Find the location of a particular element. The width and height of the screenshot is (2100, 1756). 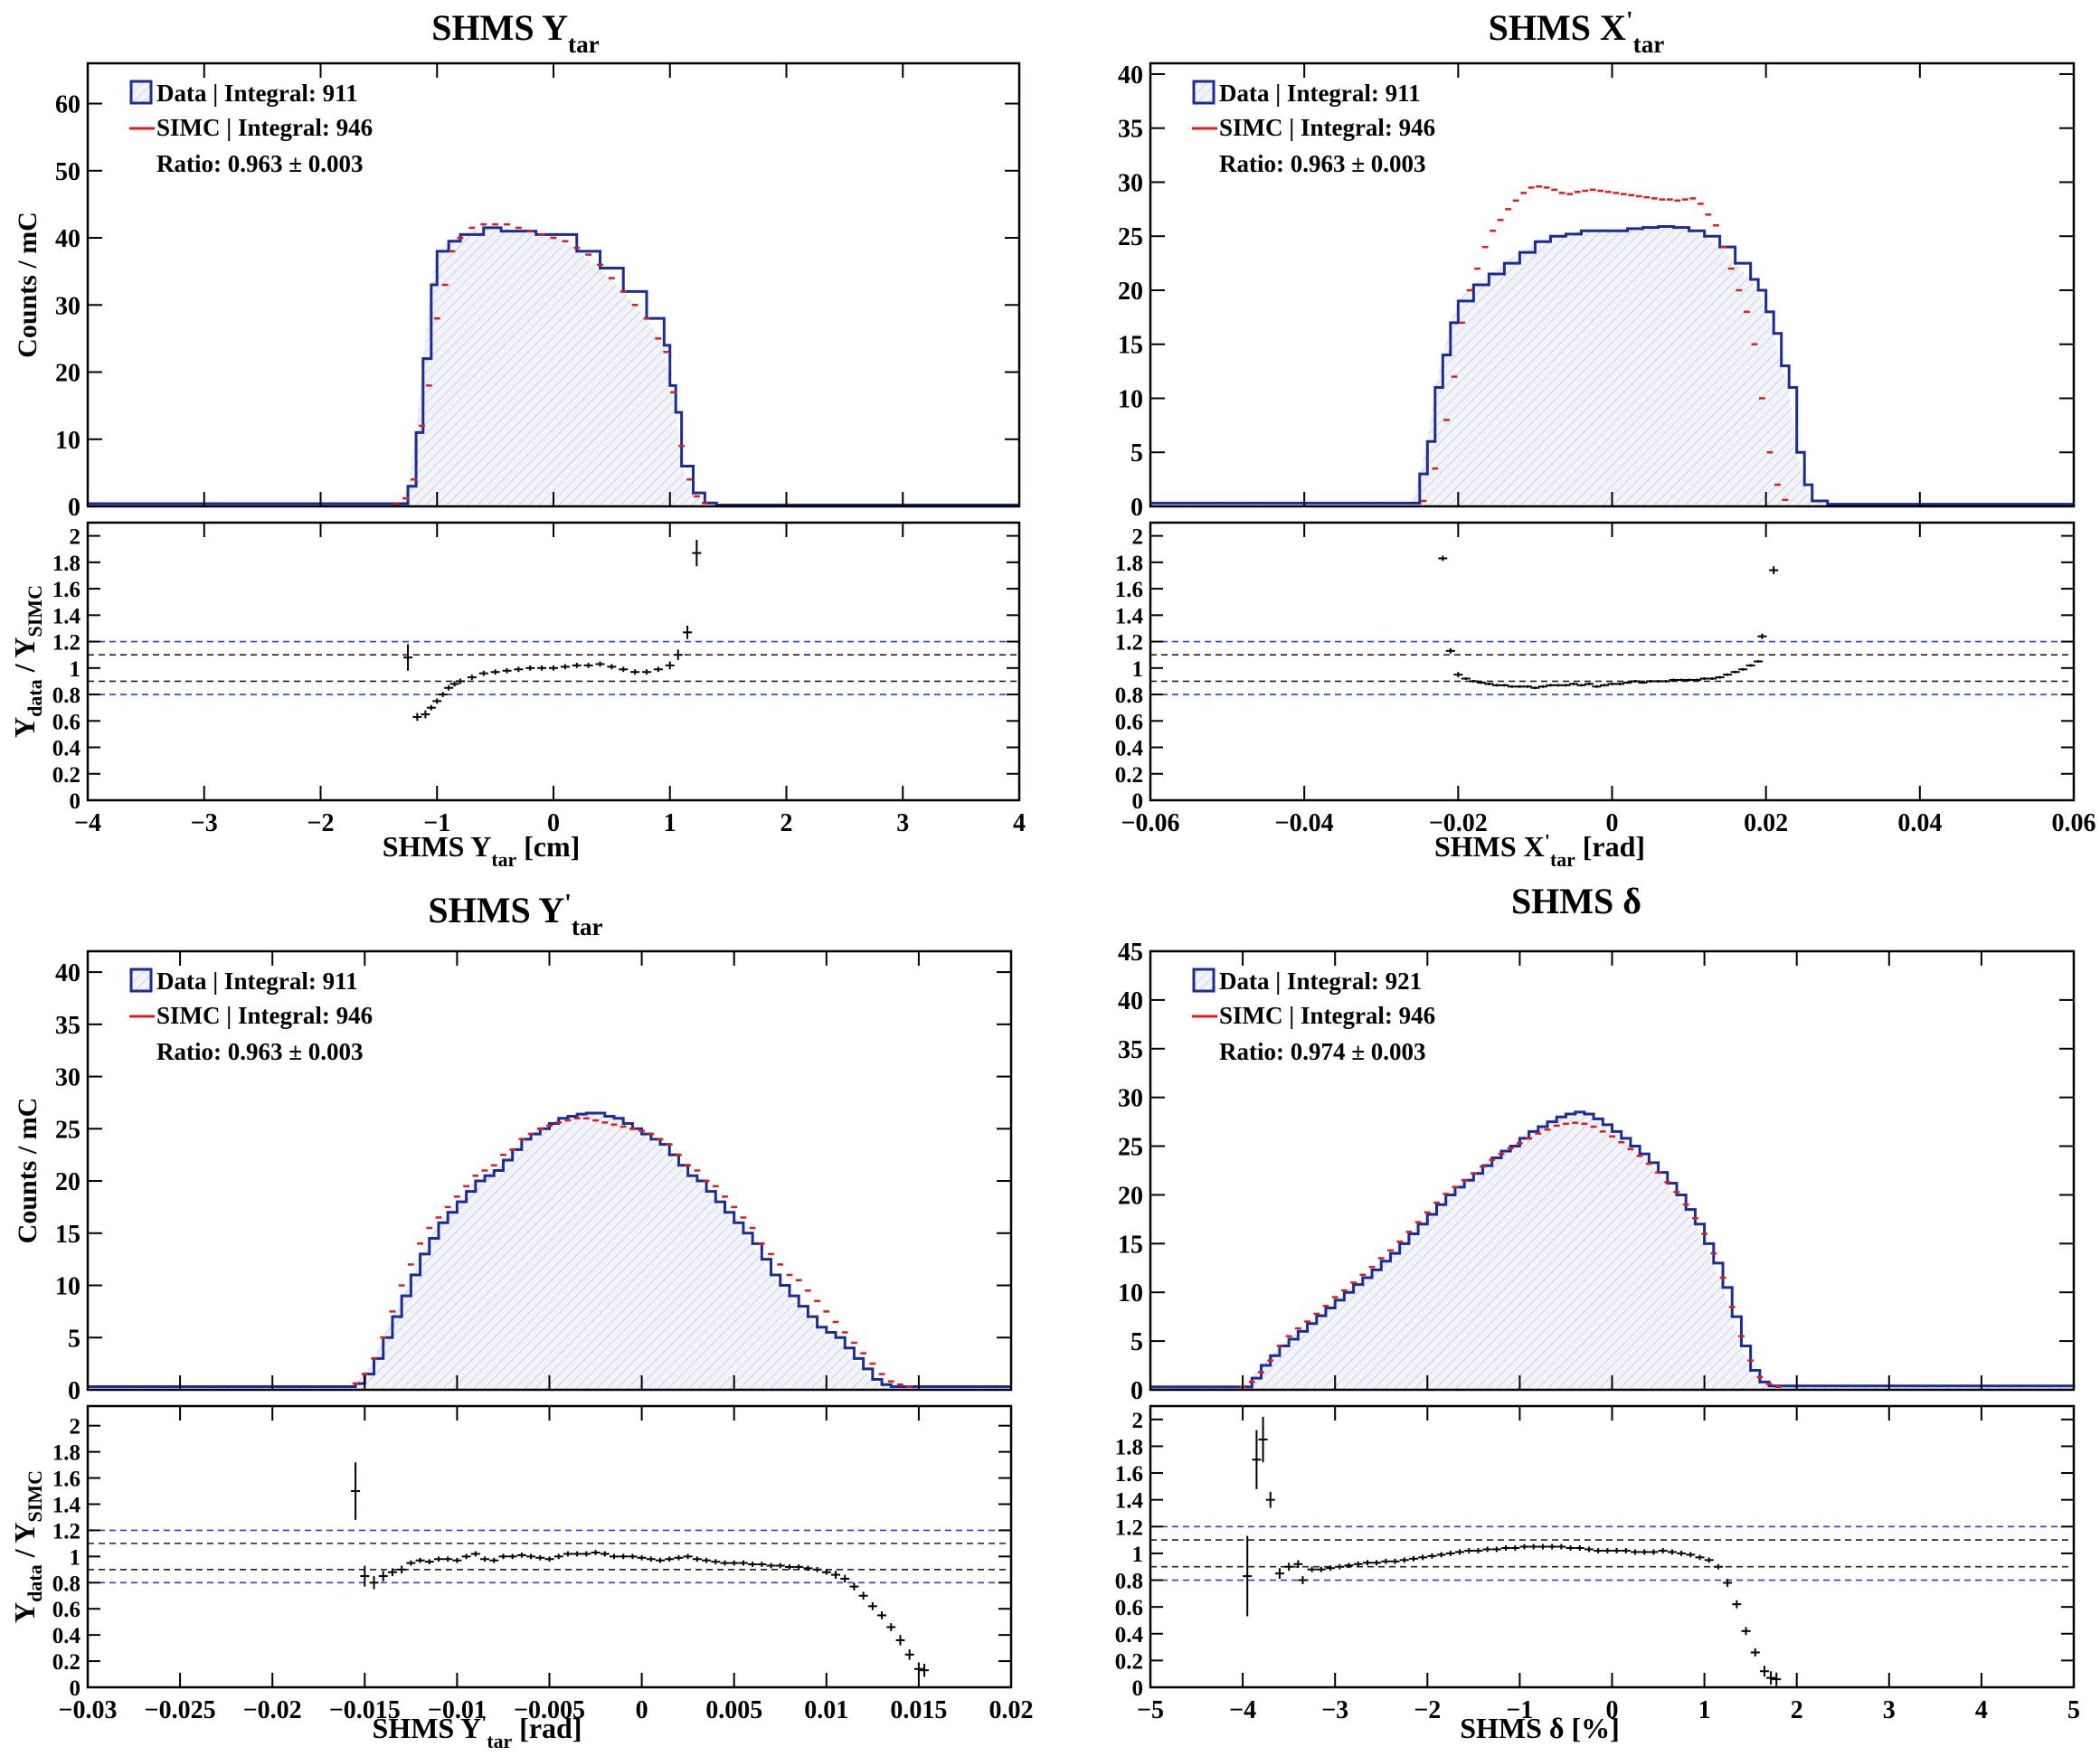

x-tick-label: 0.04 is located at coordinates (1919, 823).